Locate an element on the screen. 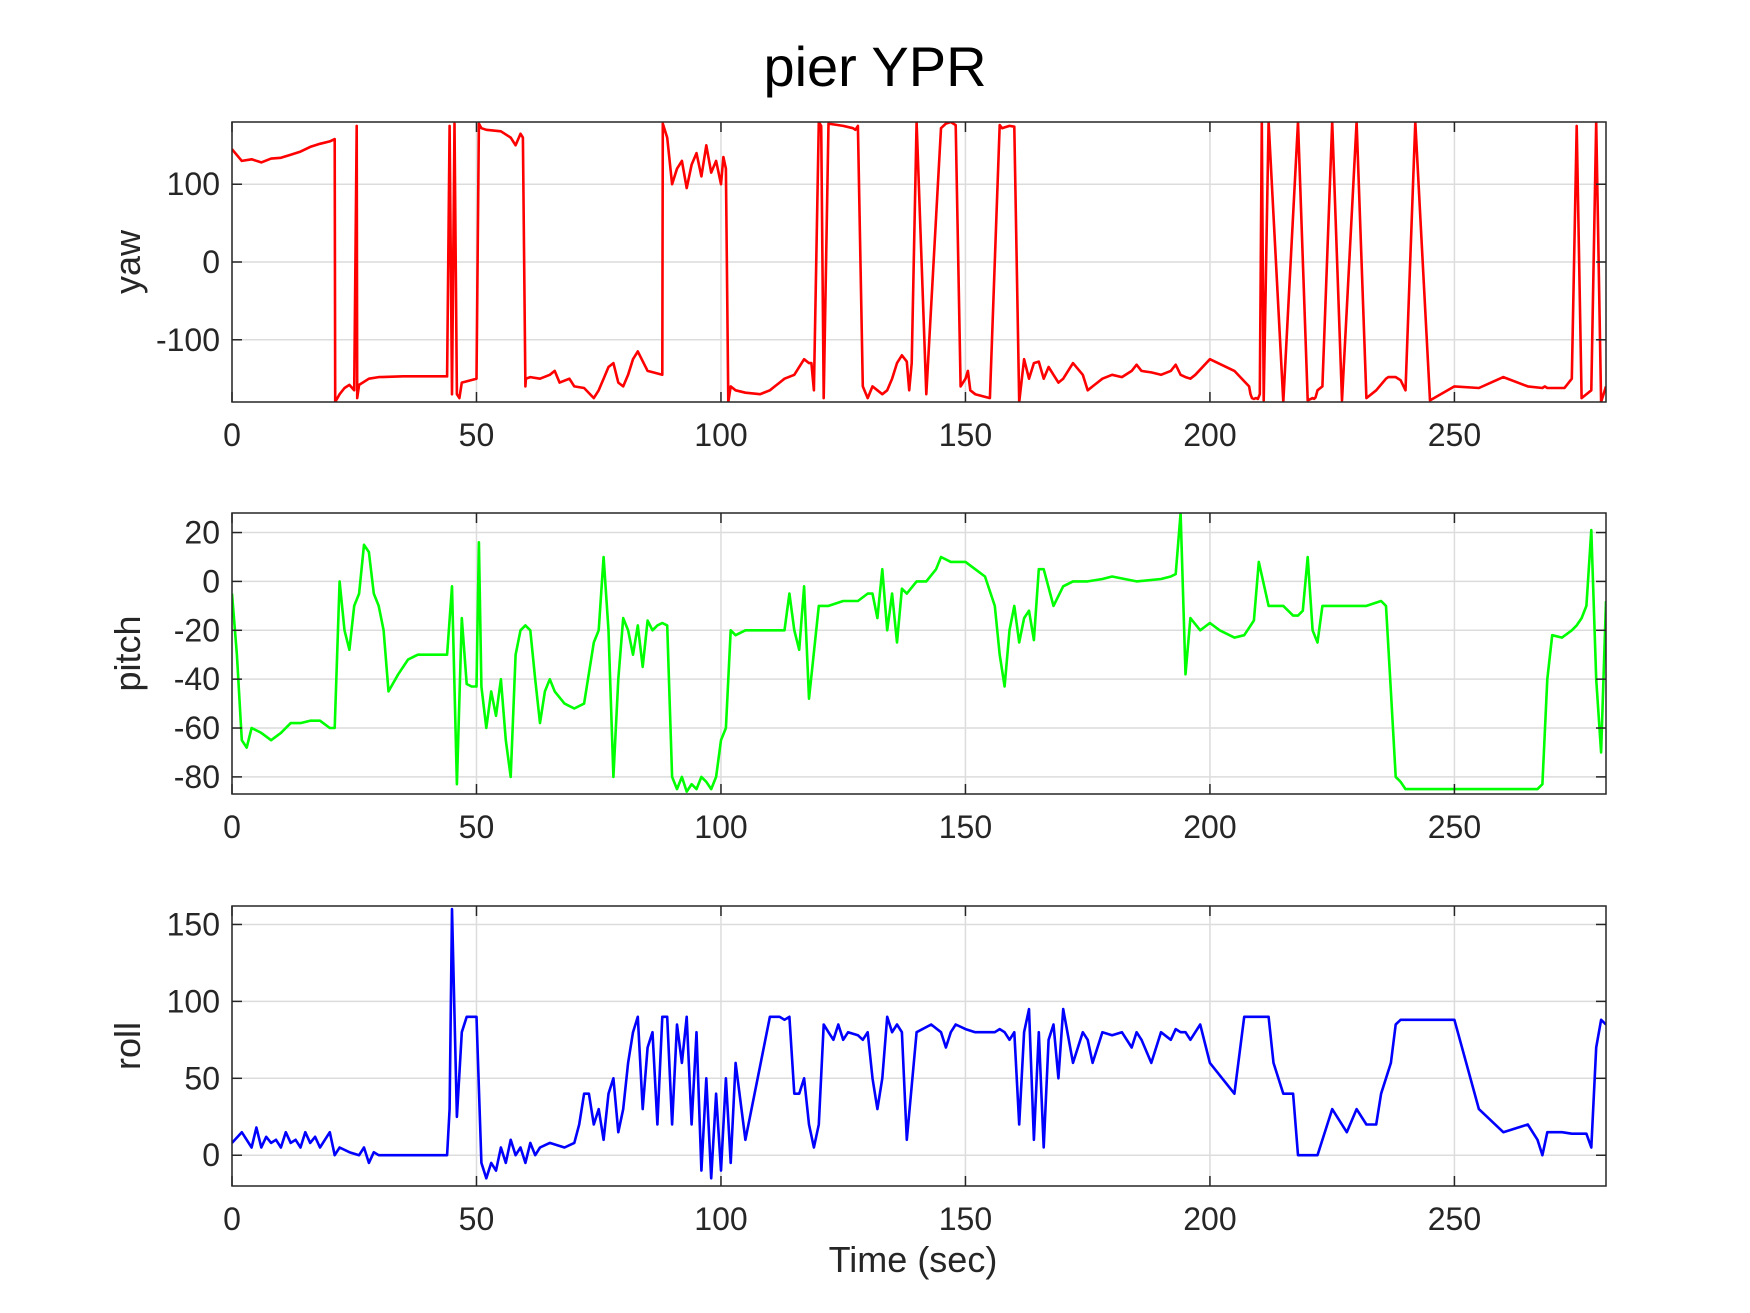 Image resolution: width=1750 pixels, height=1313 pixels. yaw-xtick-label-1: 50 is located at coordinates (477, 435).